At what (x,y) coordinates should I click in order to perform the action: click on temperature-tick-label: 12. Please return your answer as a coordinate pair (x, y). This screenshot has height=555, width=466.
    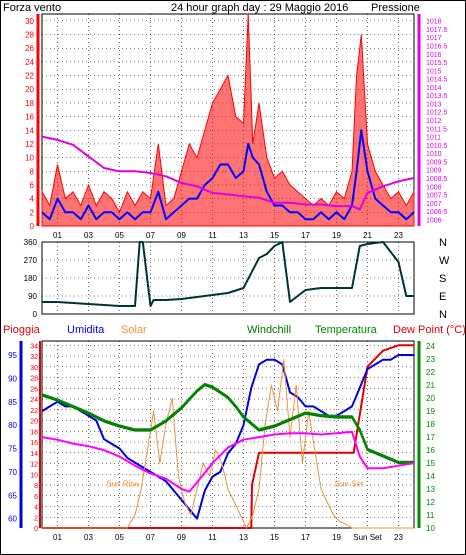
    Looking at the image, I should click on (430, 502).